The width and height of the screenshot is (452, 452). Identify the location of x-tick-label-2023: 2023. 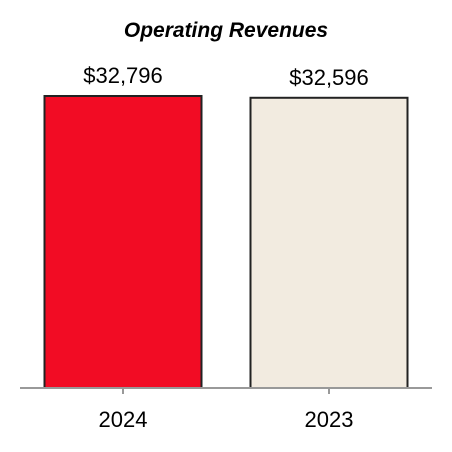
(329, 419).